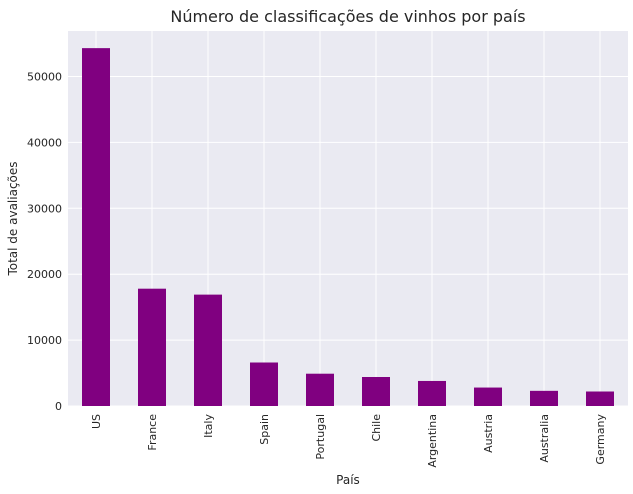 This screenshot has height=494, width=633. What do you see at coordinates (13, 218) in the screenshot?
I see `y-axis-label: Total de avaliações` at bounding box center [13, 218].